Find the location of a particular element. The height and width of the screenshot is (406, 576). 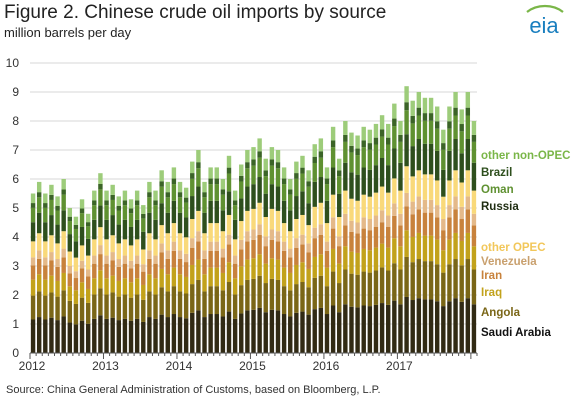

y-tick-label: 1 is located at coordinates (15, 324).